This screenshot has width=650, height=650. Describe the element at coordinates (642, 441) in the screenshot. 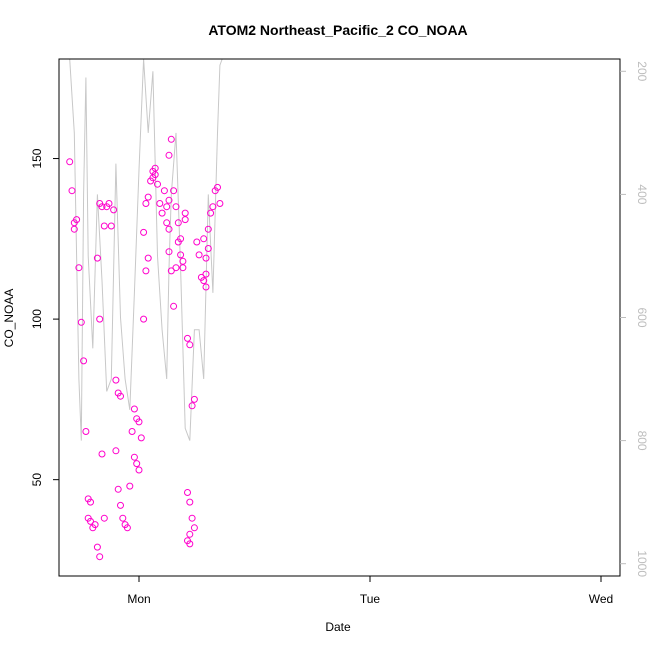

I see `y2-tick-label-800: 800` at that location.